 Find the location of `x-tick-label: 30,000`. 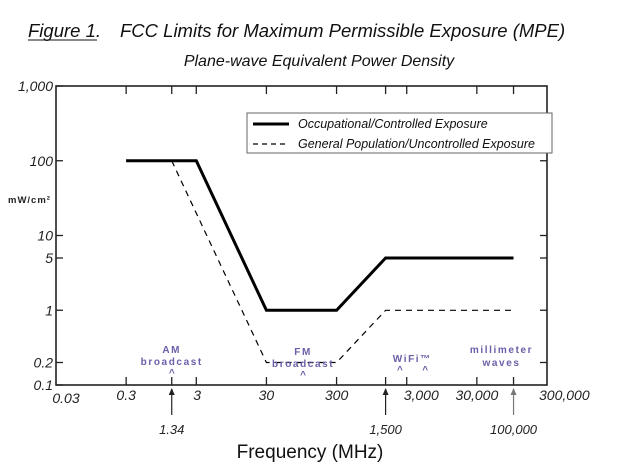

x-tick-label: 30,000 is located at coordinates (476, 395).